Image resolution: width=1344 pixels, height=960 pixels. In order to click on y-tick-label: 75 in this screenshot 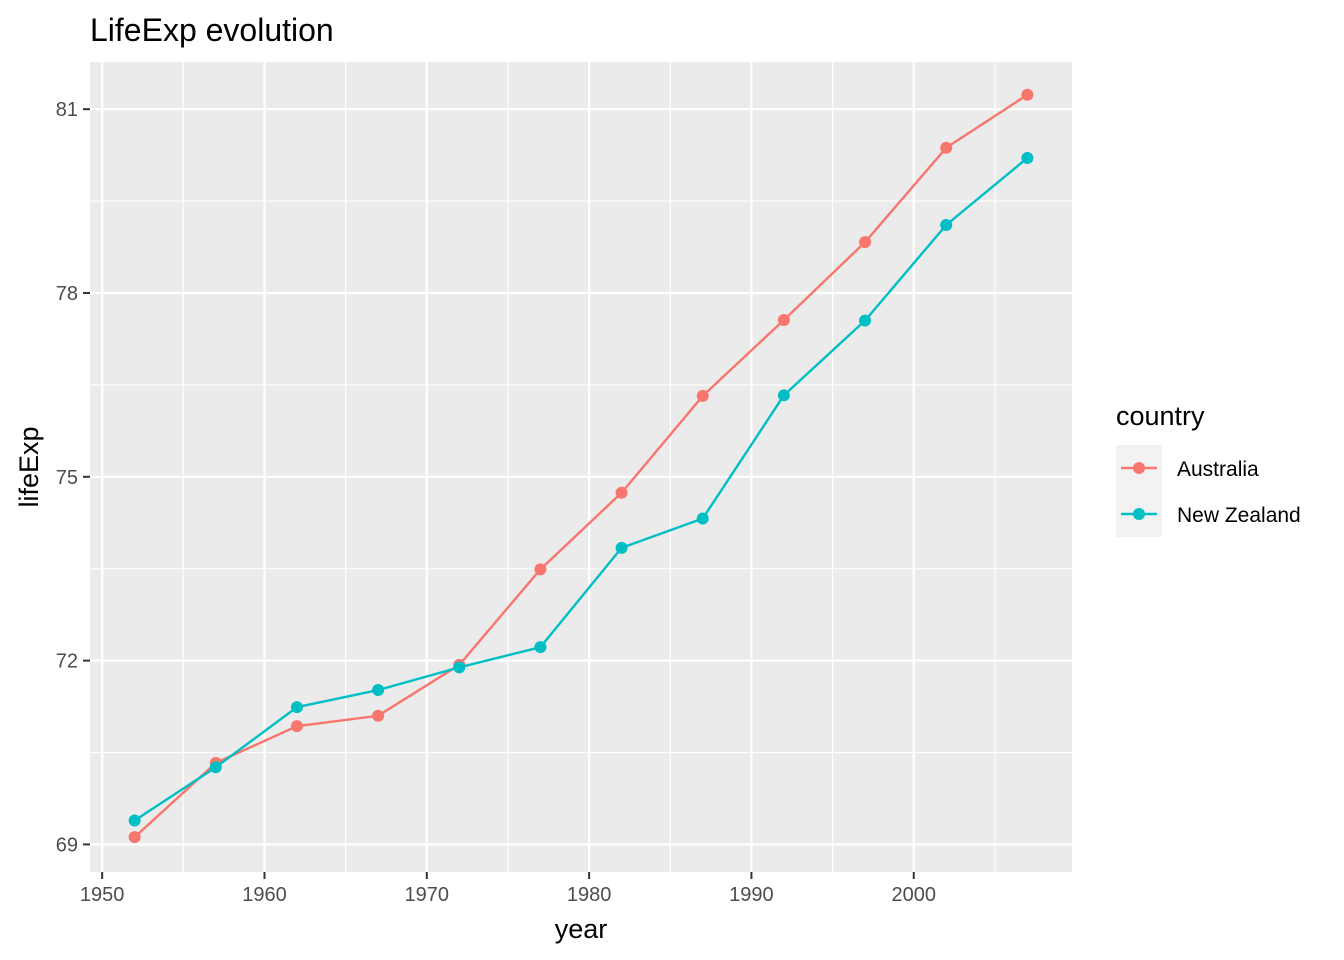, I will do `click(67, 478)`.